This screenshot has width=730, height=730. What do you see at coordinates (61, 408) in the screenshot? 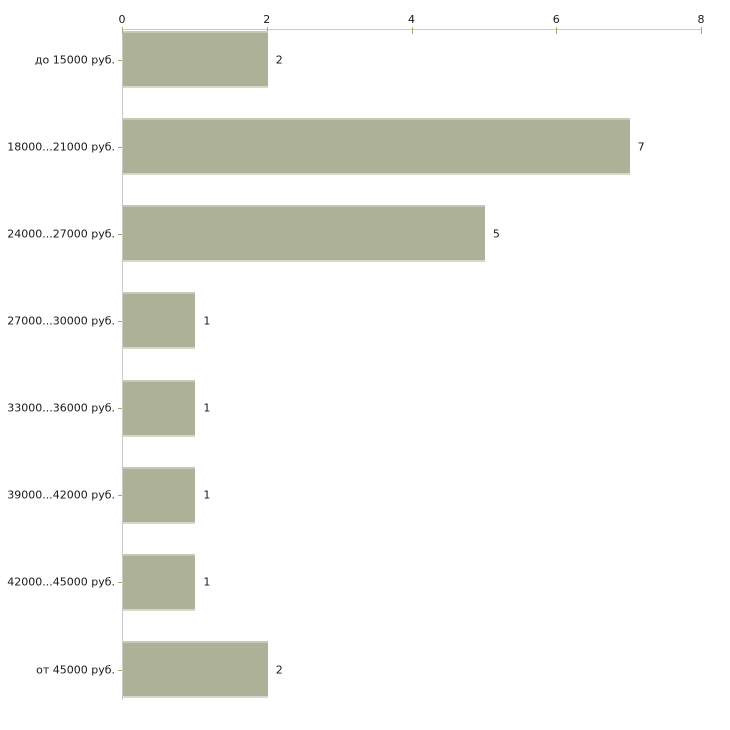
I see `category-label: 33000...36000 руб.` at bounding box center [61, 408].